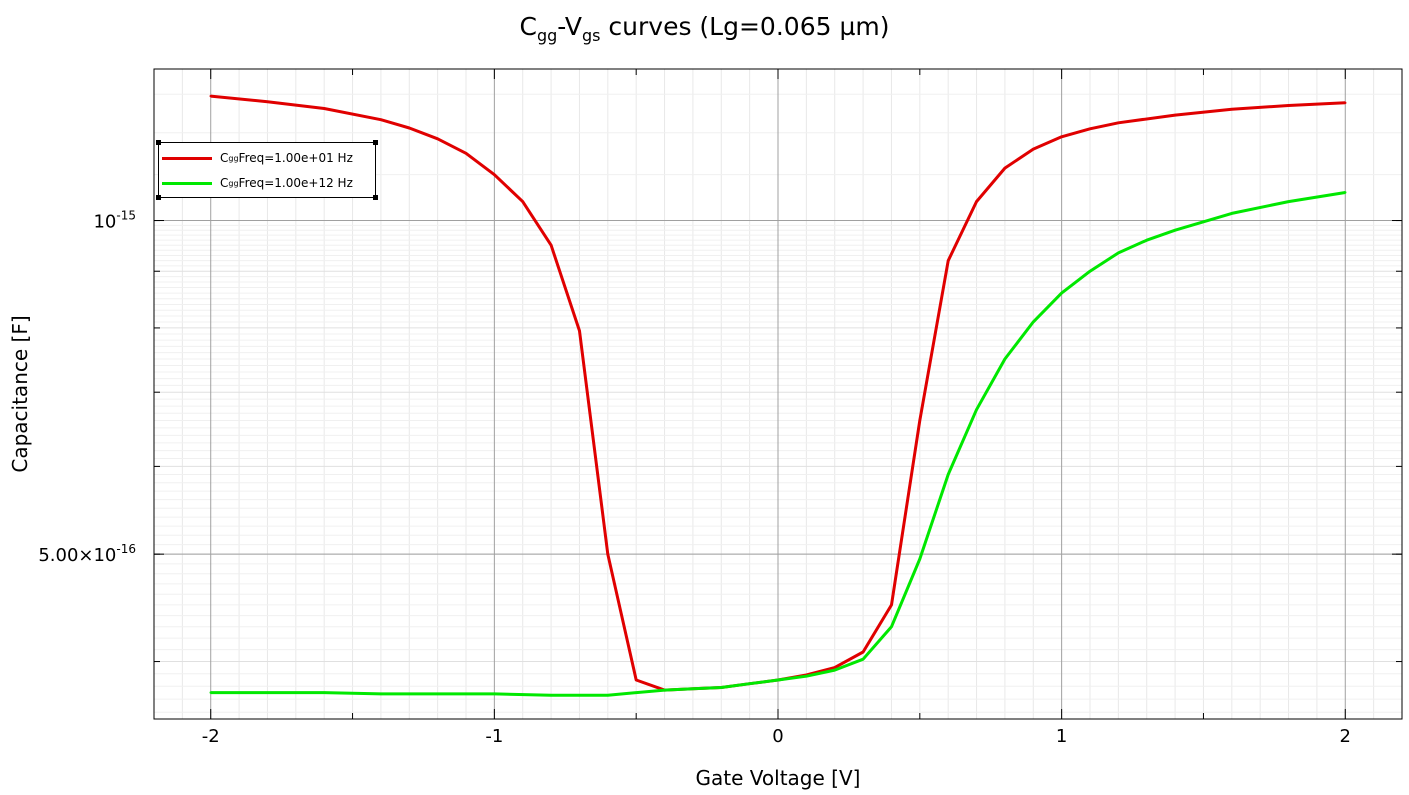  Describe the element at coordinates (1345, 736) in the screenshot. I see `x-tick-label: 2` at that location.